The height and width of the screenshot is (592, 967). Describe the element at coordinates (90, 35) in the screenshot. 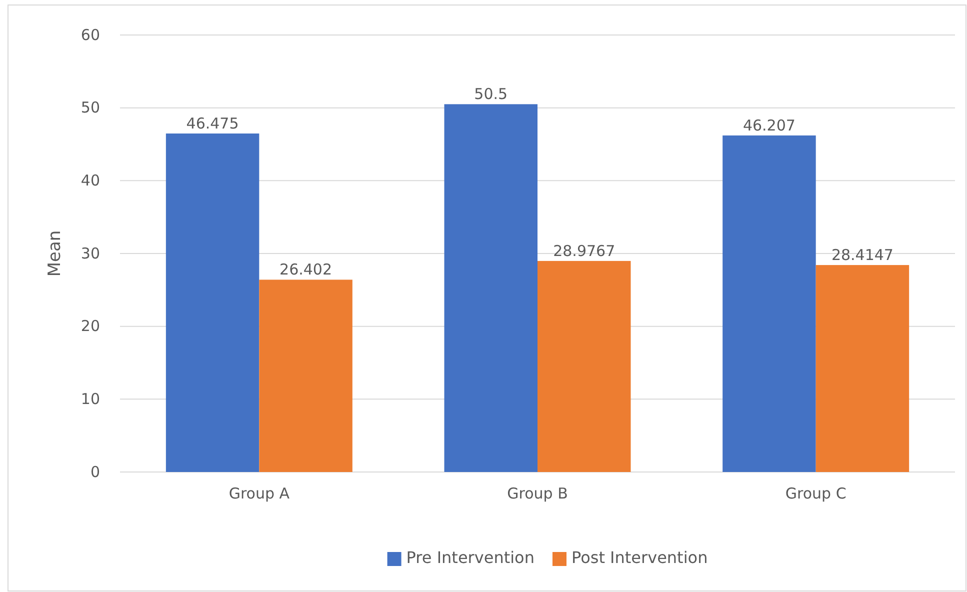

I see `y-tick-label: 60` at that location.